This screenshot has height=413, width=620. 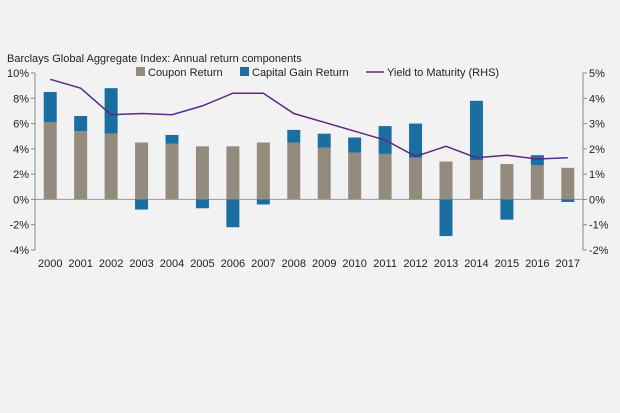 I want to click on x-tick-label: 2000, so click(x=50, y=264).